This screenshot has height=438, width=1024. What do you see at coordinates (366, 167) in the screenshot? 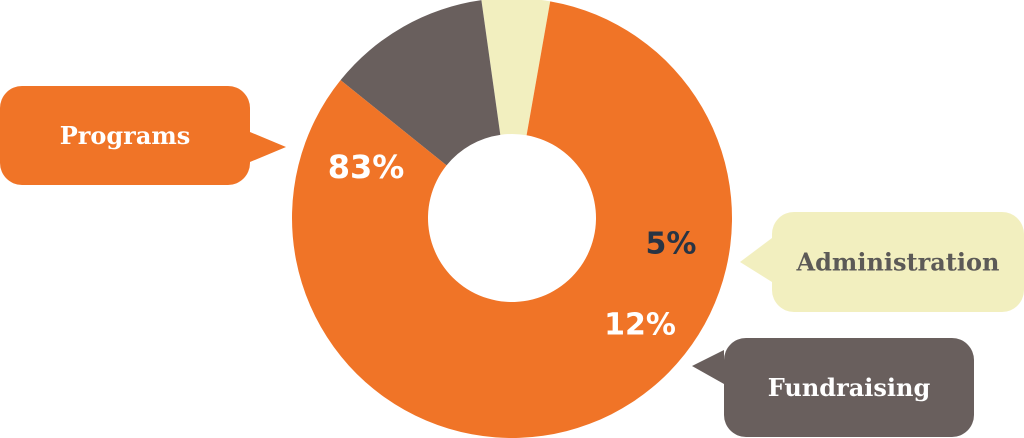
I see `value-label-programs: 83%` at bounding box center [366, 167].